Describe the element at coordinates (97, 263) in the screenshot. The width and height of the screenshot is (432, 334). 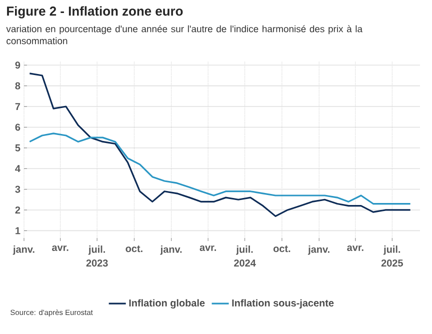
I see `x2-tick-label: 2023` at that location.